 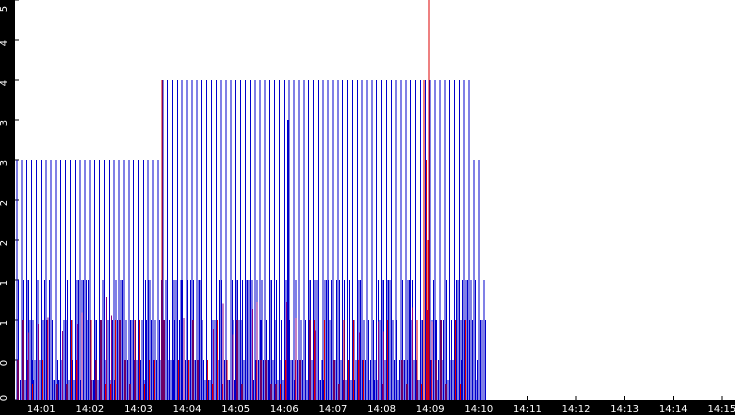 What do you see at coordinates (187, 409) in the screenshot?
I see `x-tick-label: 14:04` at bounding box center [187, 409].